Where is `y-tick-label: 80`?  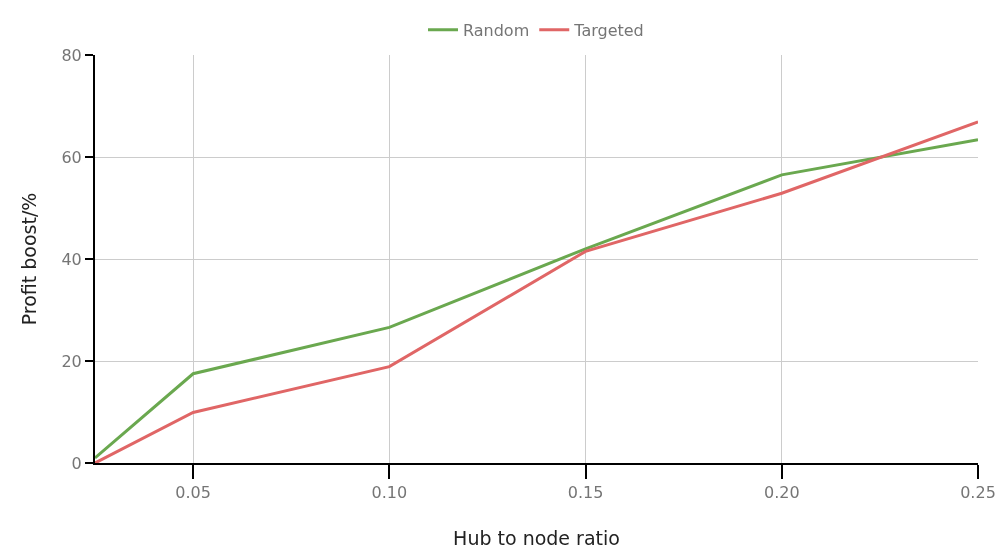 y-tick-label: 80 is located at coordinates (71, 55).